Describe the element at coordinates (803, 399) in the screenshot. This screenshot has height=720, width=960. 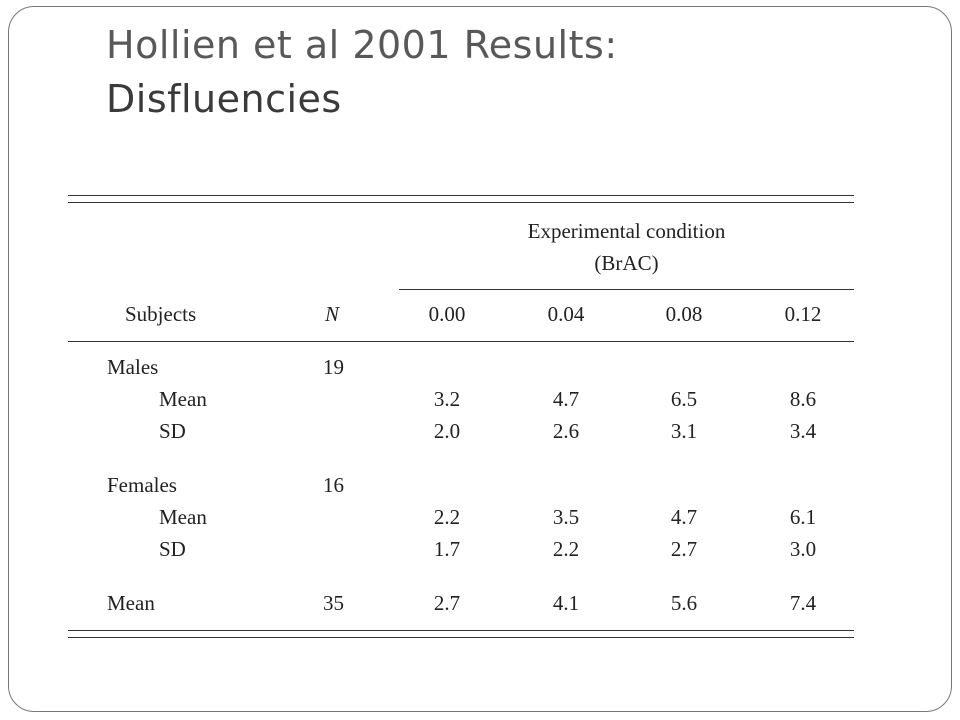
I see `table-cell: 8.6` at that location.